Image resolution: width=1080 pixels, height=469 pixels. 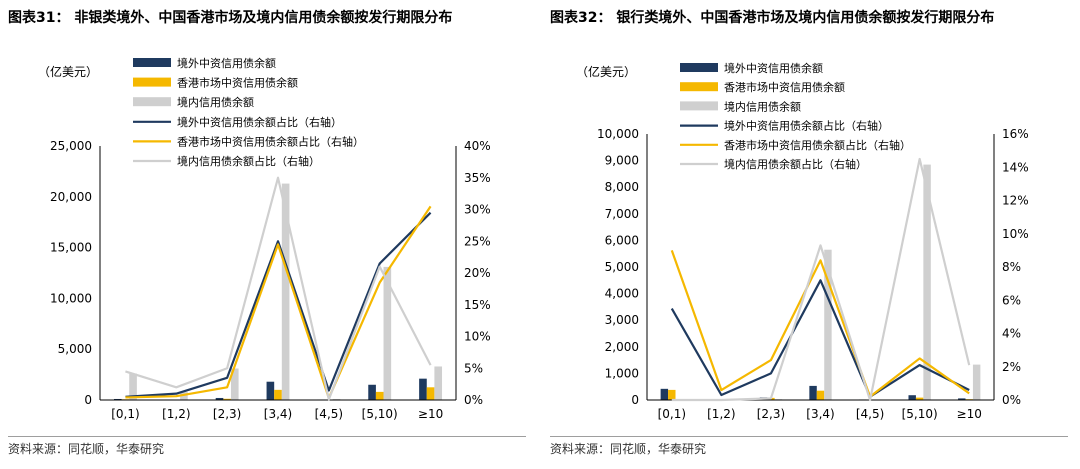 What do you see at coordinates (477, 146) in the screenshot?
I see `y2-tick-label: 40%` at bounding box center [477, 146].